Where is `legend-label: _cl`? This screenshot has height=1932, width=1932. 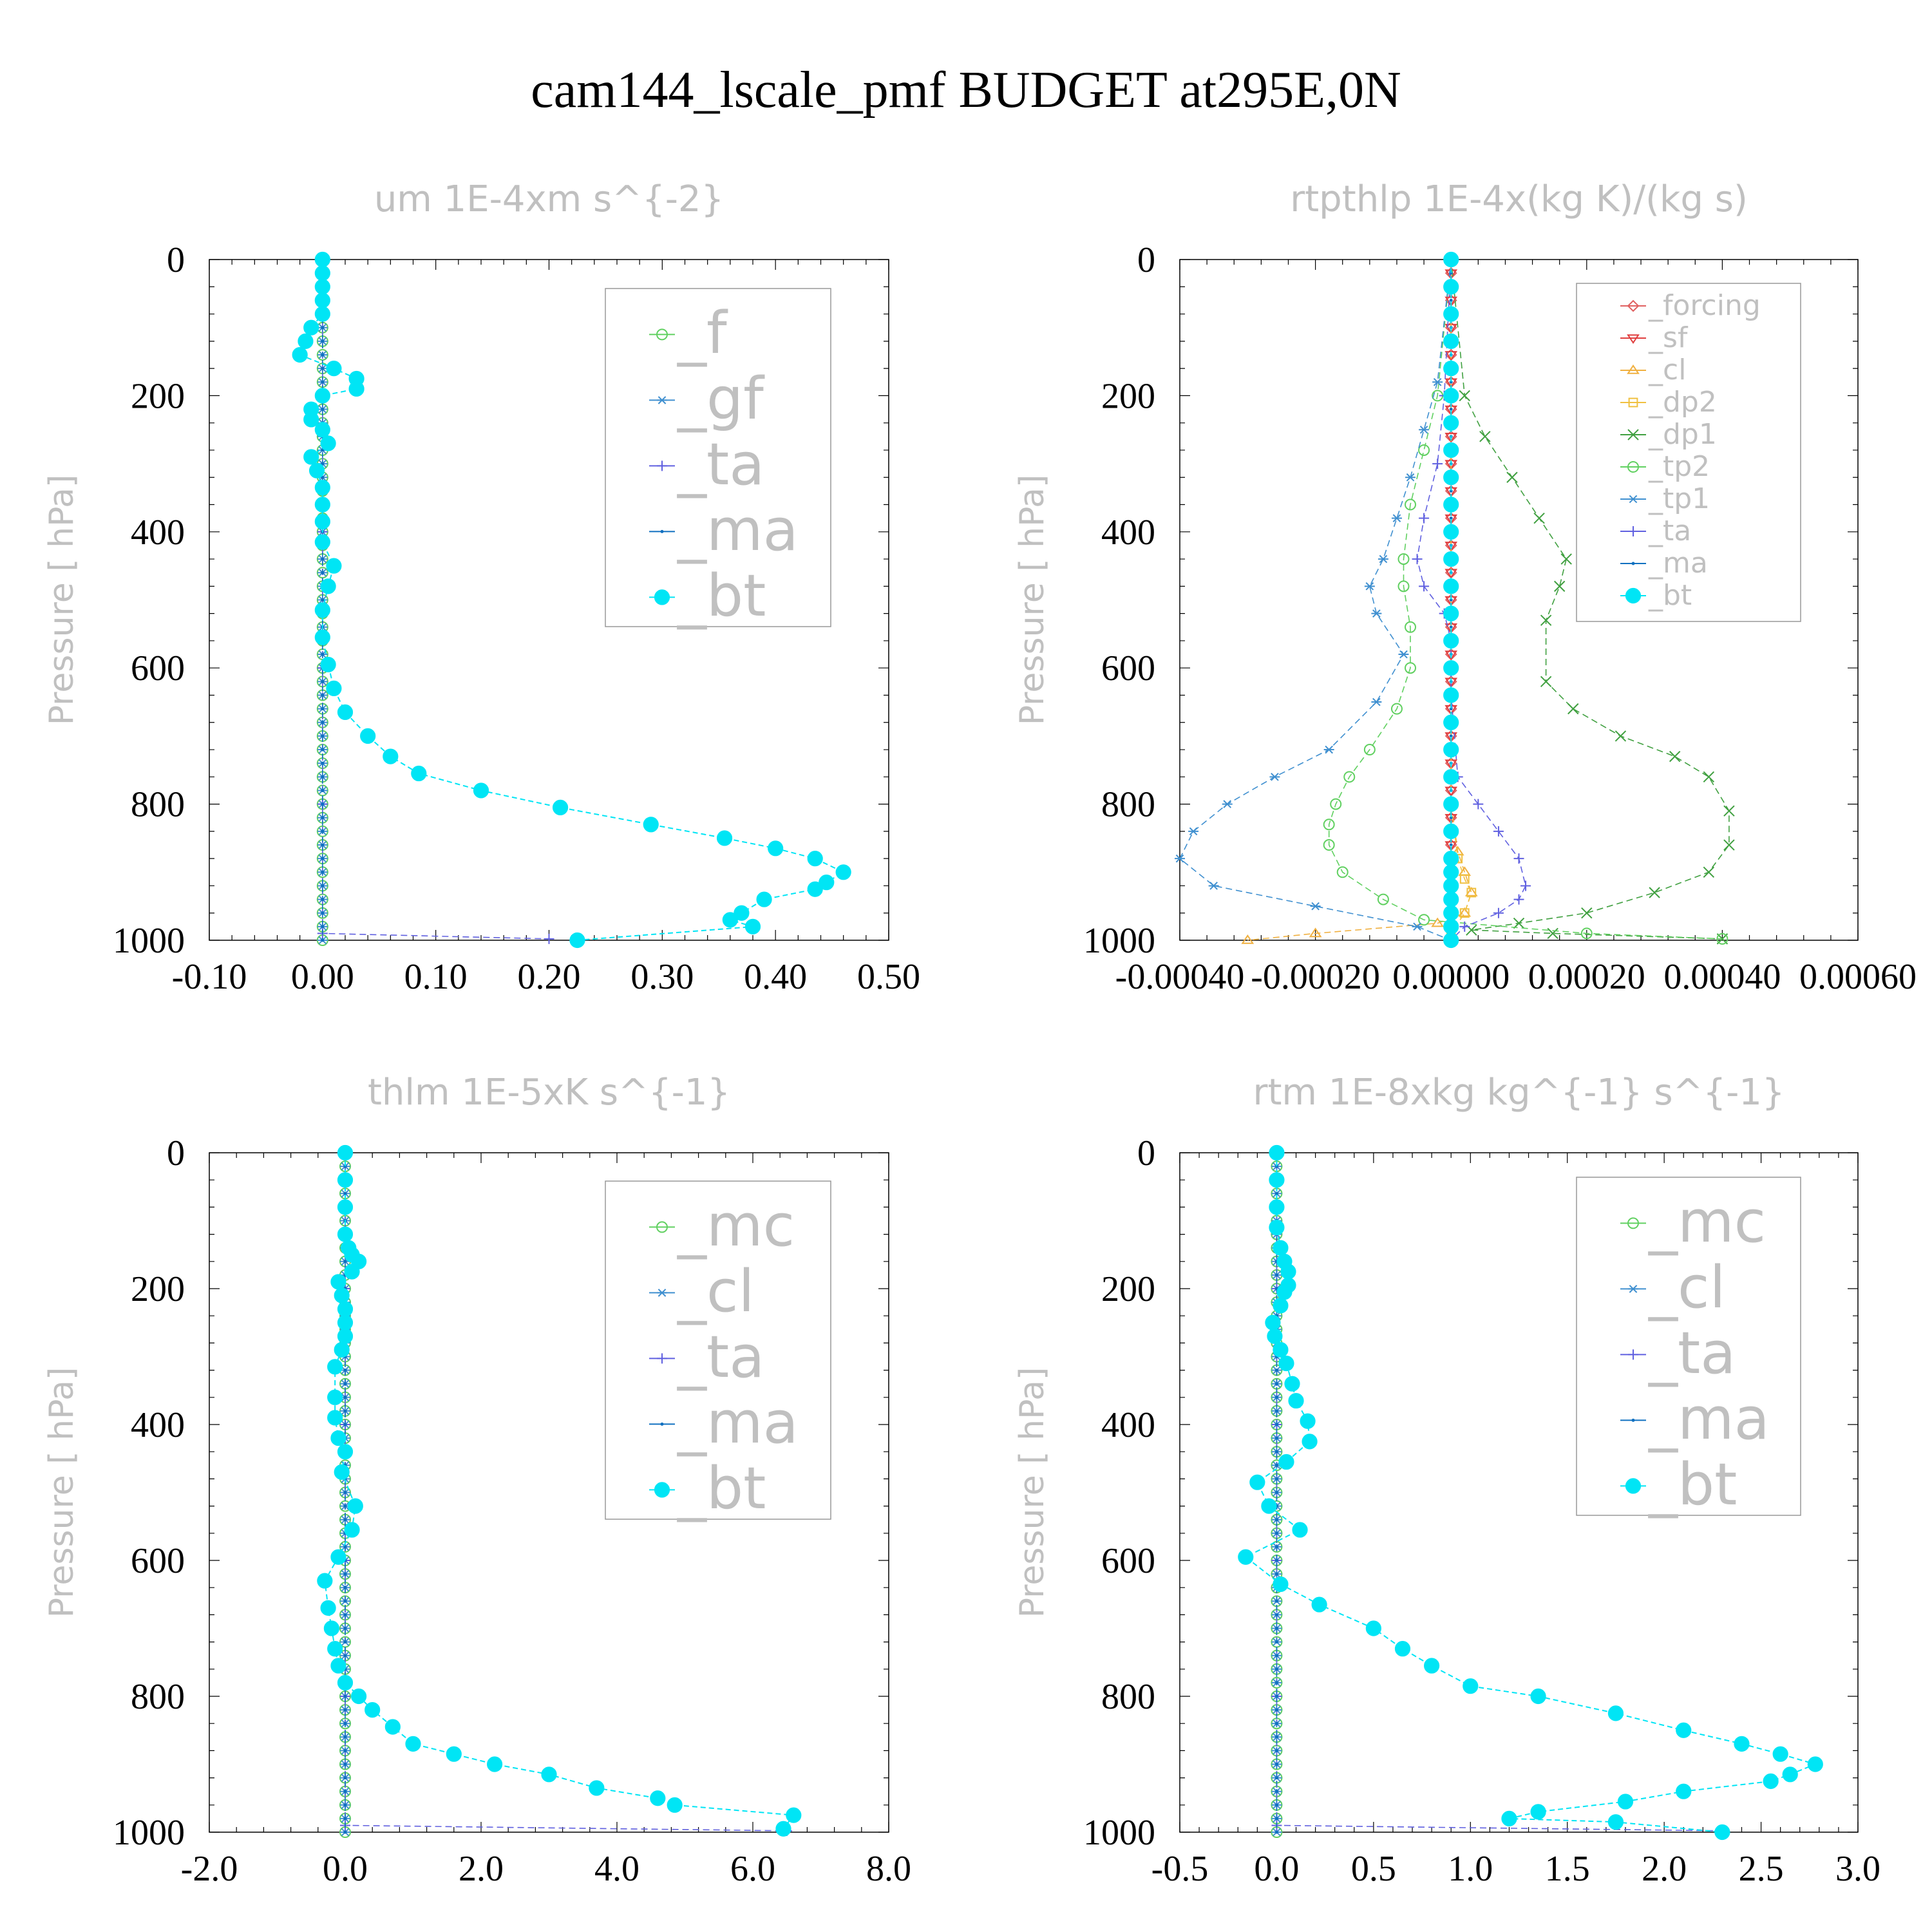 legend-label: _cl is located at coordinates (1667, 370).